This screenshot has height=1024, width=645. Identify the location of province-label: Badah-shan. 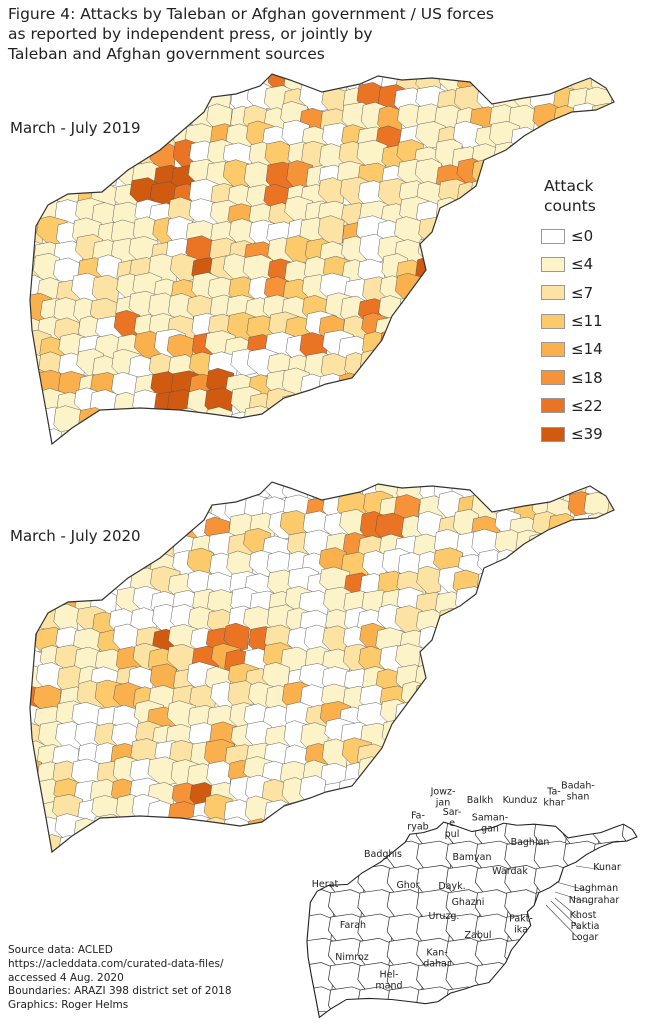
(578, 792).